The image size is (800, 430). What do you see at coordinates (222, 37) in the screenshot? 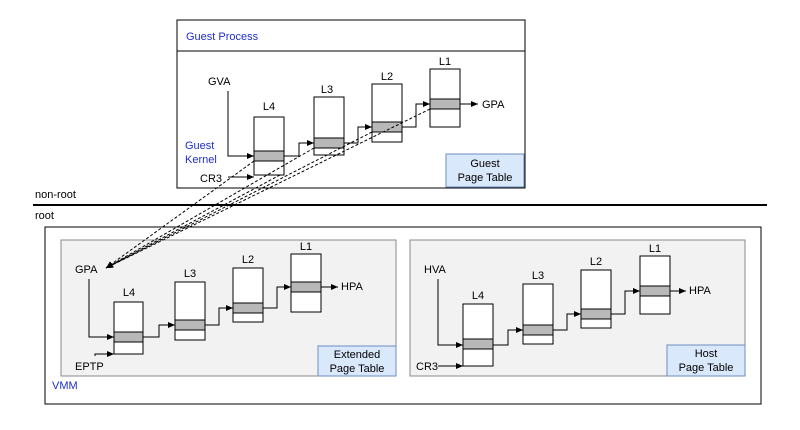
I see `guest-process-title: Guest Process` at bounding box center [222, 37].